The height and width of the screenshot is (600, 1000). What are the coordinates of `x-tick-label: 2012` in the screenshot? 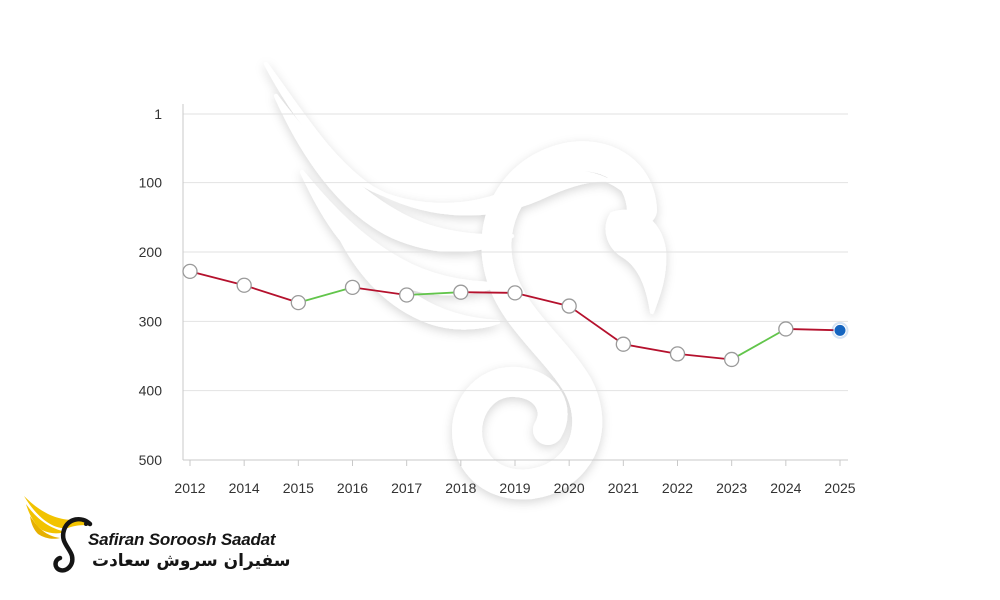 It's located at (189, 488).